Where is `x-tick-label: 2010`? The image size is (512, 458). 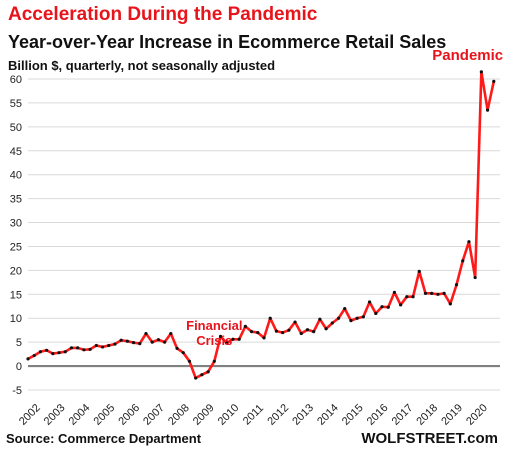 x-tick-label: 2010 is located at coordinates (229, 415).